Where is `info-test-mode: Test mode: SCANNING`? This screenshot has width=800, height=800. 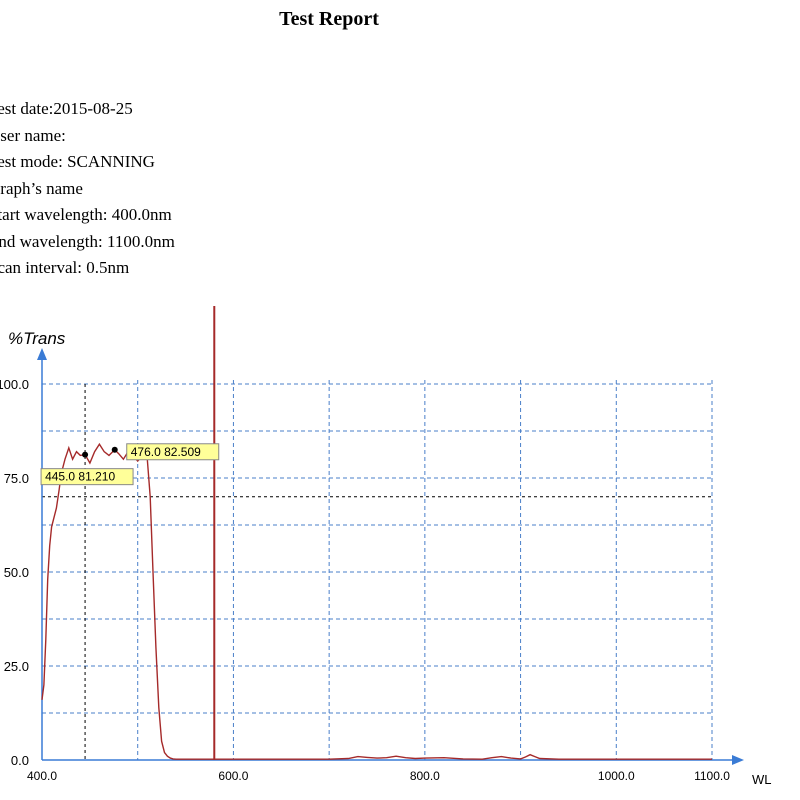 info-test-mode: Test mode: SCANNING is located at coordinates (77, 161).